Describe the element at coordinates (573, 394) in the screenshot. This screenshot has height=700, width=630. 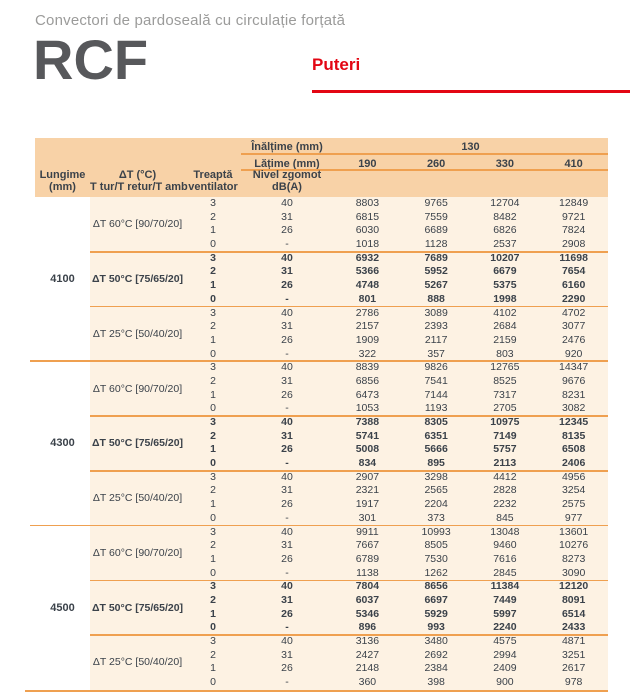
I see `power-value-cell: 8231` at that location.